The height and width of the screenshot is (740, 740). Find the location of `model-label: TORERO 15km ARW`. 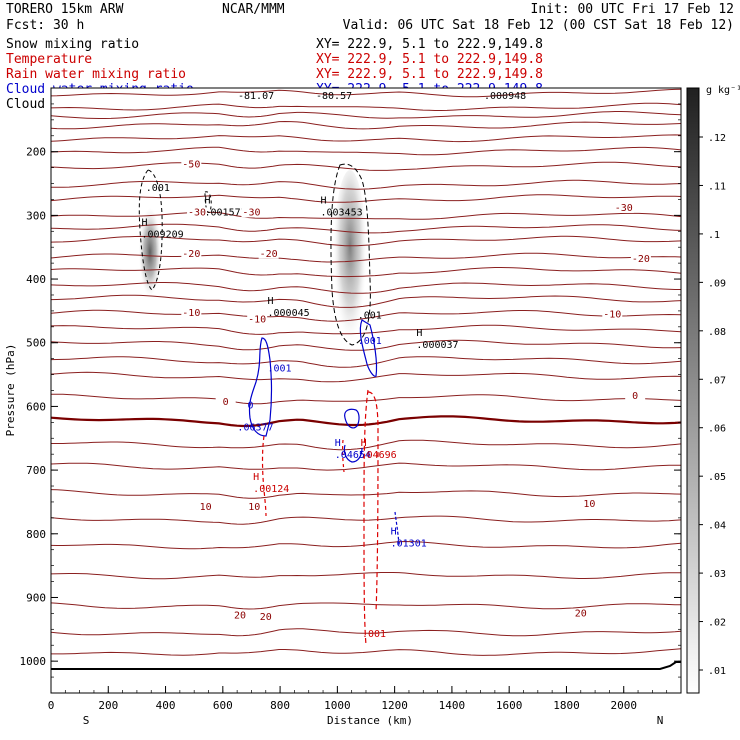

model-label: TORERO 15km ARW is located at coordinates (65, 9).